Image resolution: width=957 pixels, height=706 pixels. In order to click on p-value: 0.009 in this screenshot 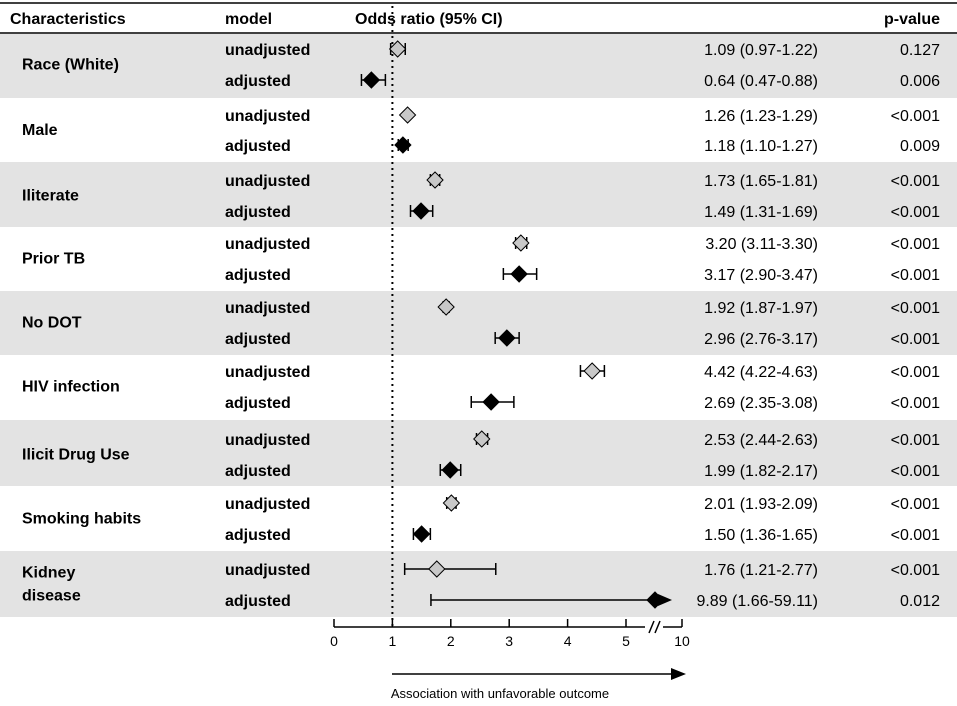, I will do `click(920, 146)`.